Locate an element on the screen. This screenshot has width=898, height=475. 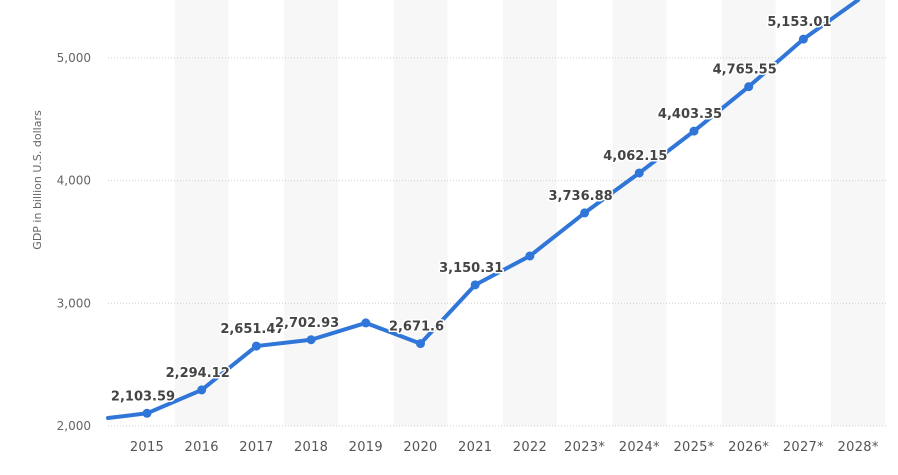
y-tick-label: 5,000 is located at coordinates (74, 58).